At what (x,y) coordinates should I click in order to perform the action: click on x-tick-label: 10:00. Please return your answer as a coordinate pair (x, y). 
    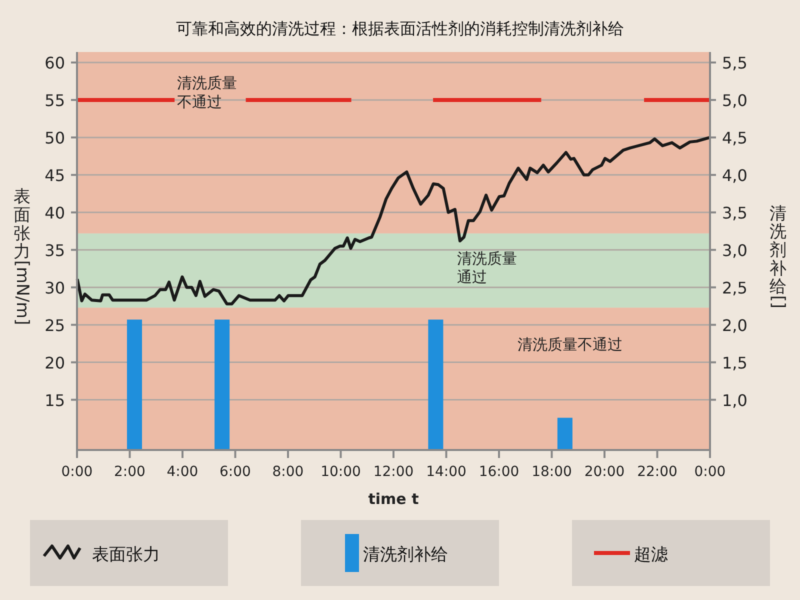
    Looking at the image, I should click on (340, 472).